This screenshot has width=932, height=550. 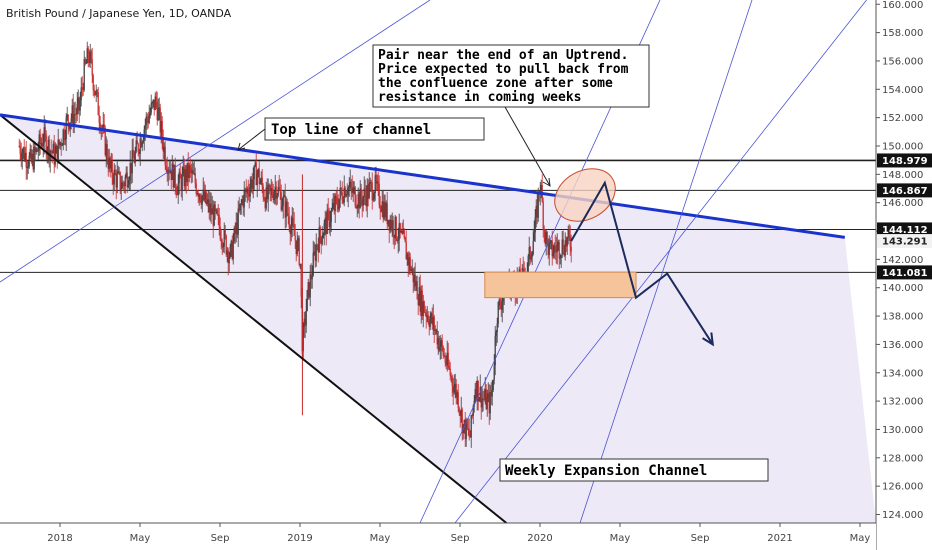 What do you see at coordinates (779, 538) in the screenshot?
I see `time-tick-label: 2021` at bounding box center [779, 538].